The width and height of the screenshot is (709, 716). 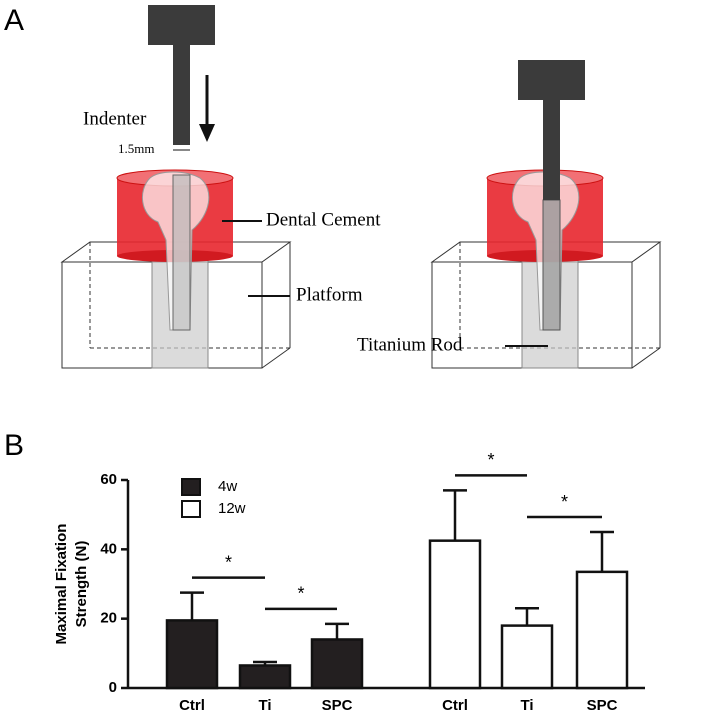 I want to click on legend-label: 4w, so click(x=227, y=486).